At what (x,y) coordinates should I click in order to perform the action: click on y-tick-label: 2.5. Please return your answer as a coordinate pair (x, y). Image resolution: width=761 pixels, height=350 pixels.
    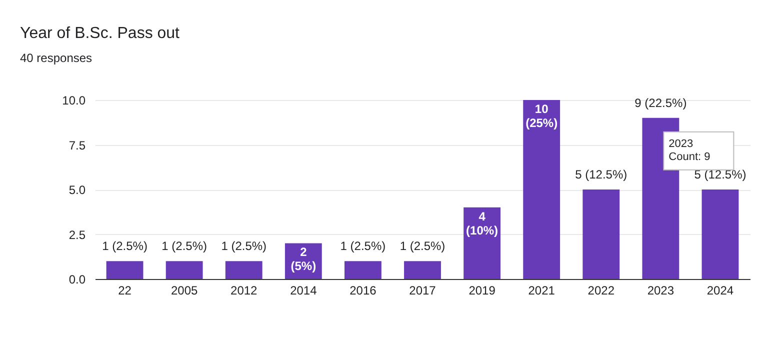
    Looking at the image, I should click on (77, 235).